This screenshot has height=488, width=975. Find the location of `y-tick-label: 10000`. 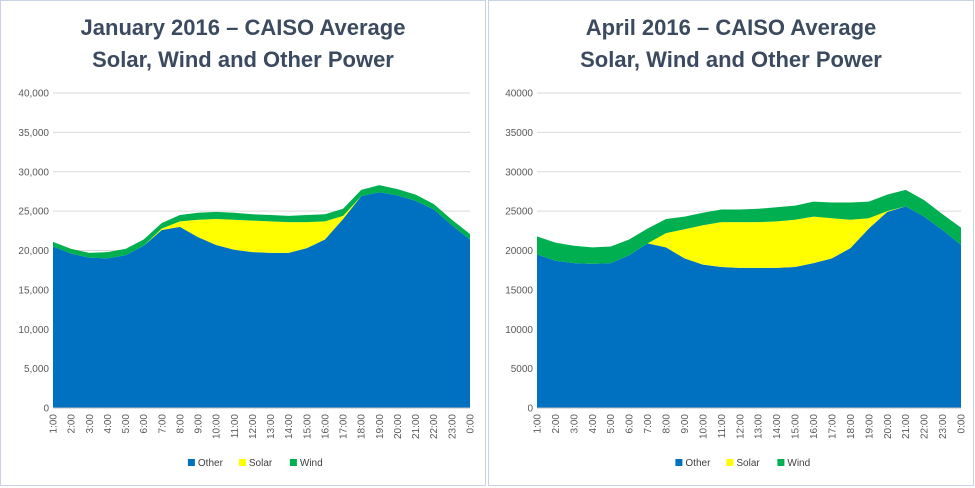

y-tick-label: 10000 is located at coordinates (519, 330).